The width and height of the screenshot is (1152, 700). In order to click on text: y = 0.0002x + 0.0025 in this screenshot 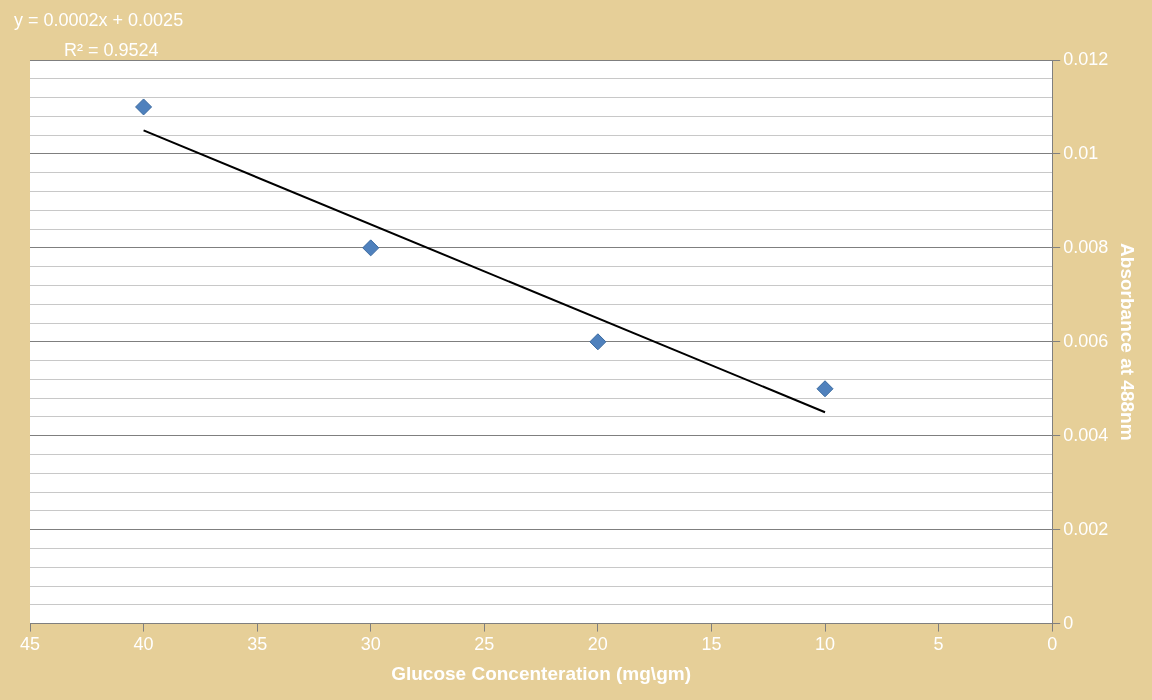, I will do `click(99, 19)`.